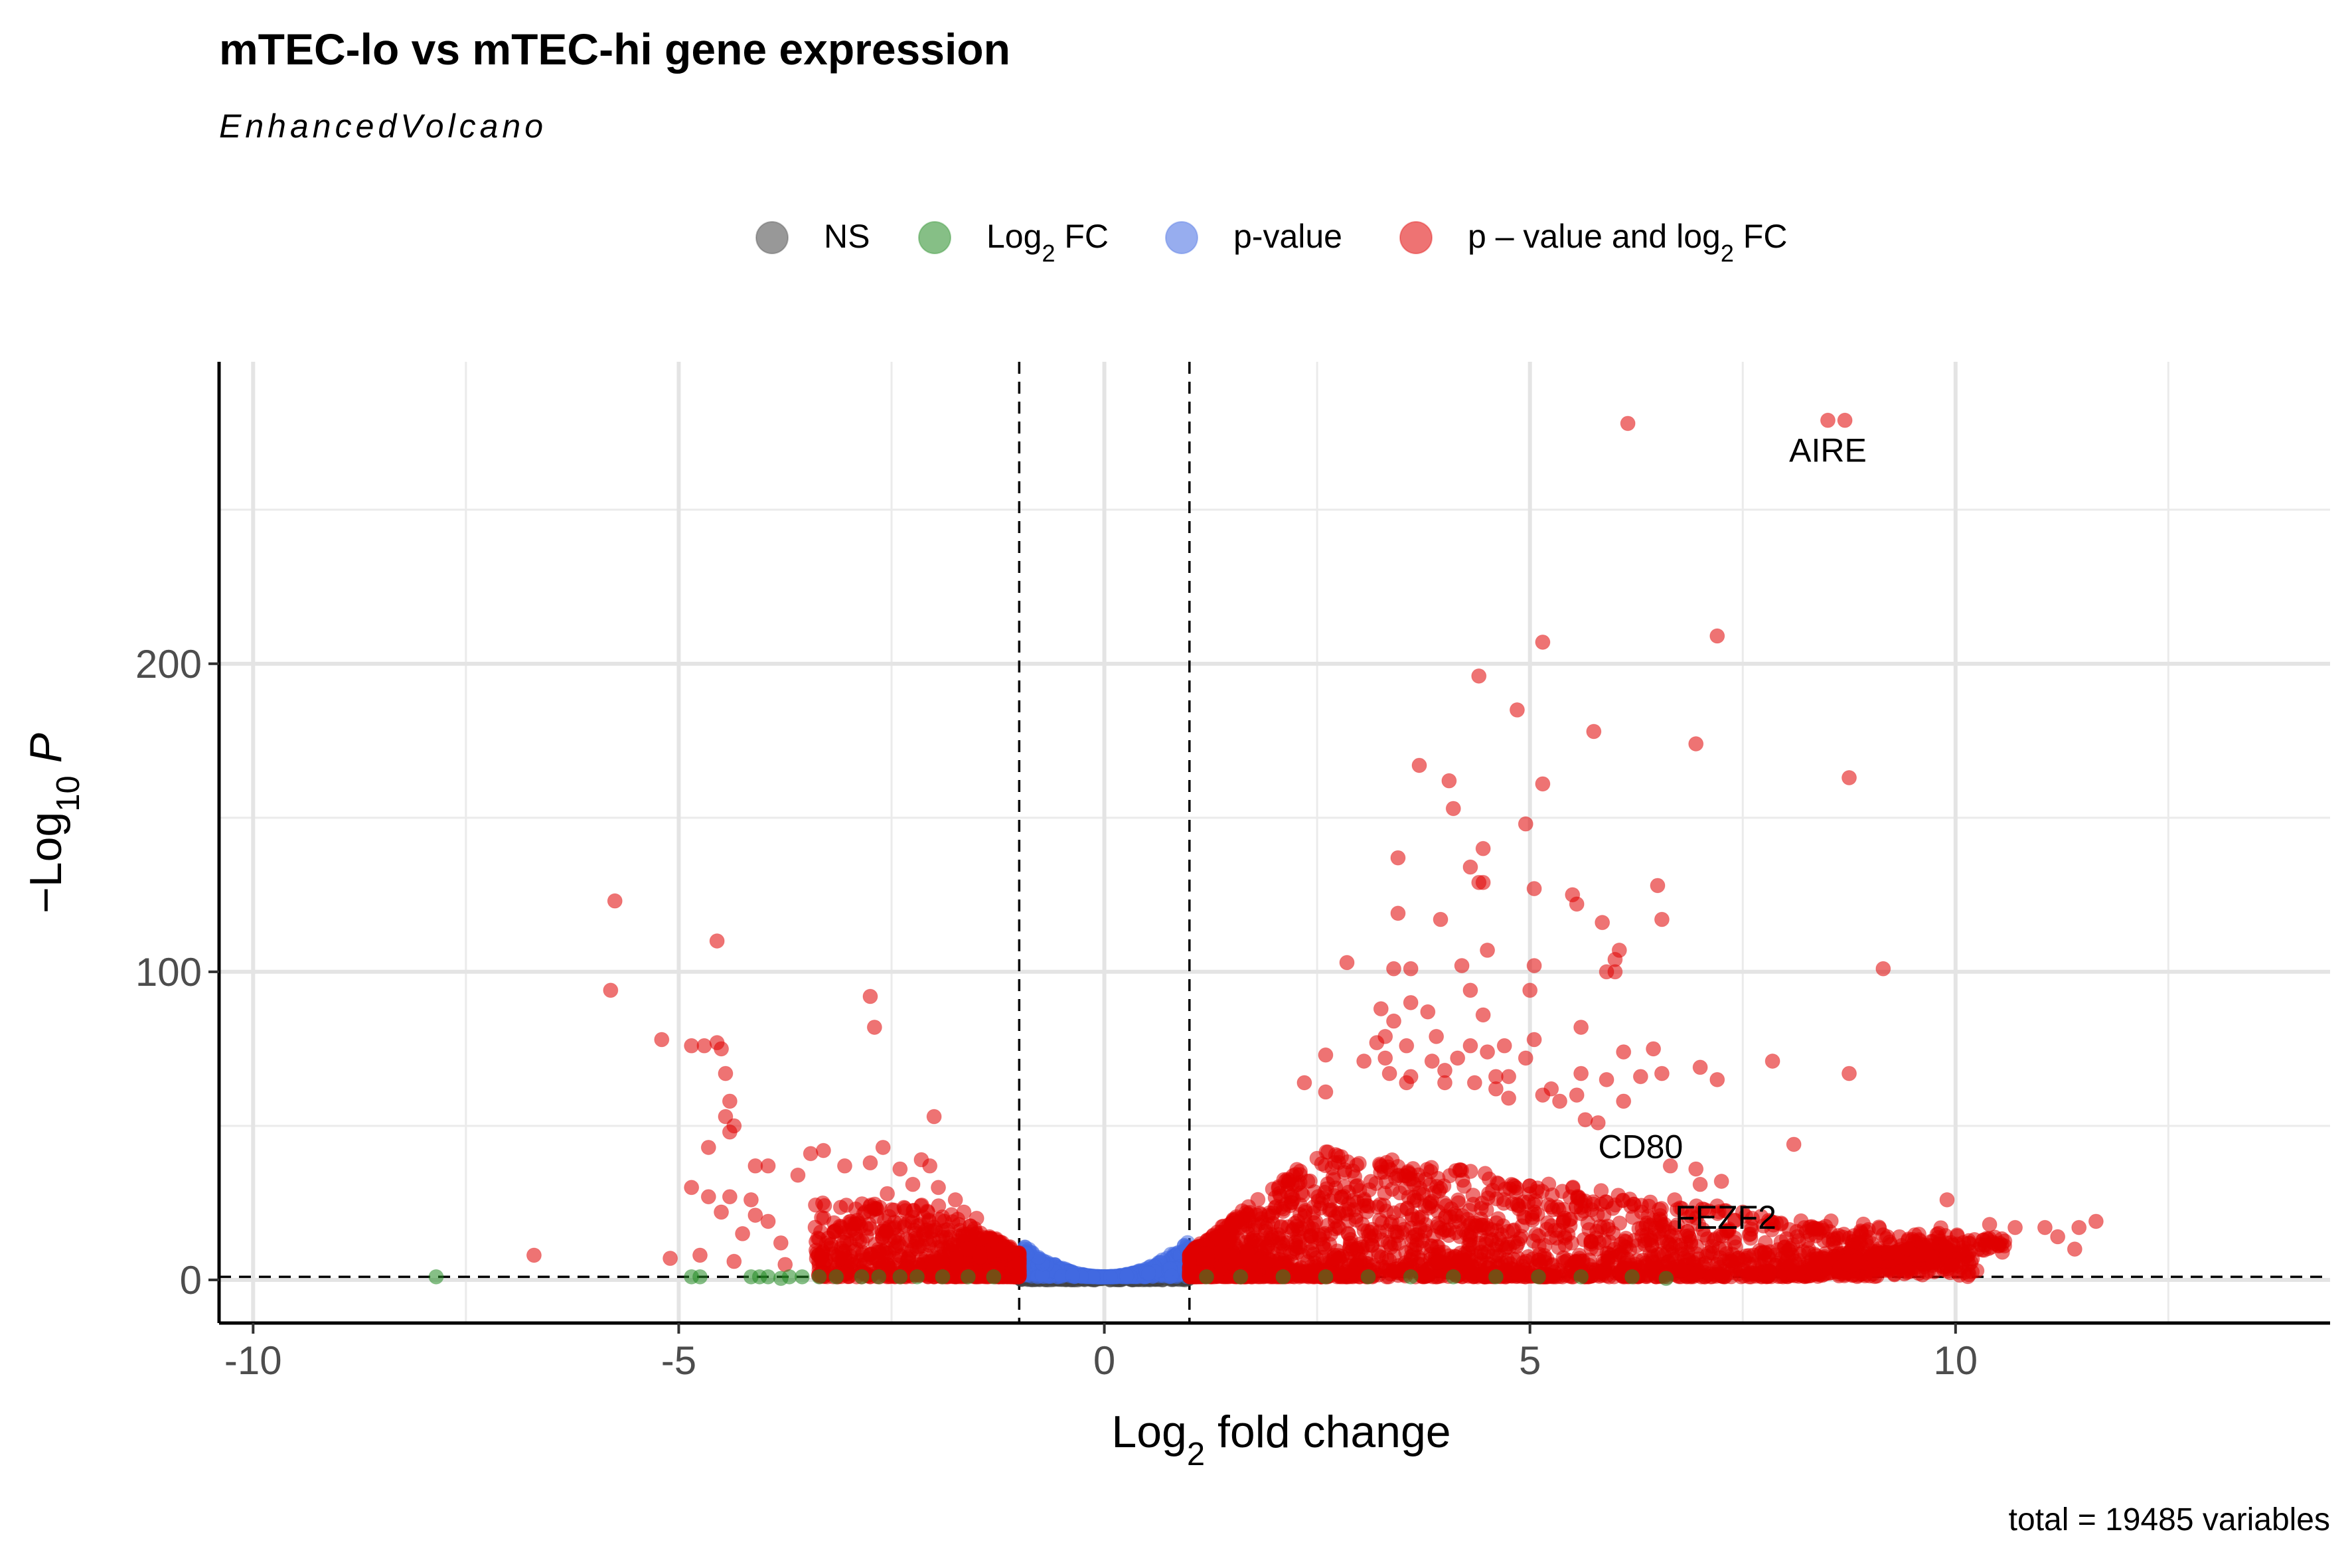 The height and width of the screenshot is (1568, 2352). What do you see at coordinates (1955, 1361) in the screenshot?
I see `x-tick-label: 10` at bounding box center [1955, 1361].